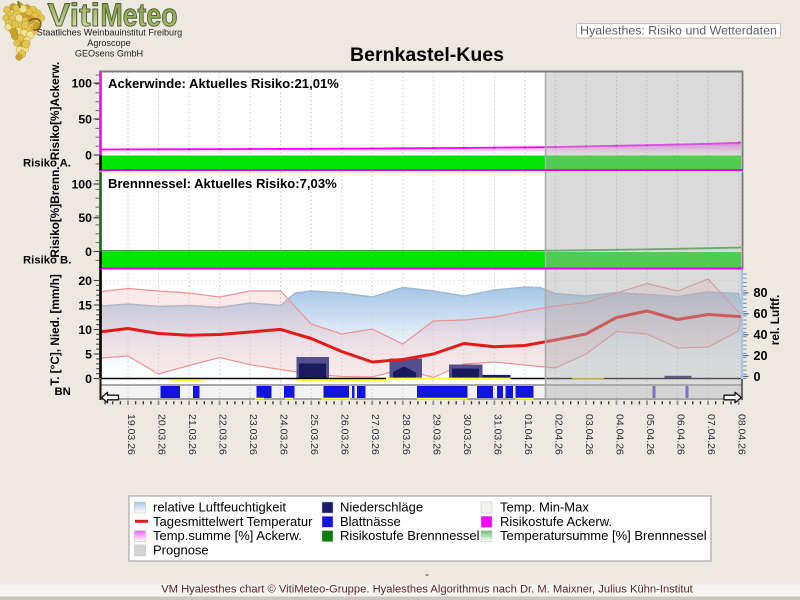  What do you see at coordinates (314, 434) in the screenshot?
I see `svg-text: 25.03.26` at bounding box center [314, 434].